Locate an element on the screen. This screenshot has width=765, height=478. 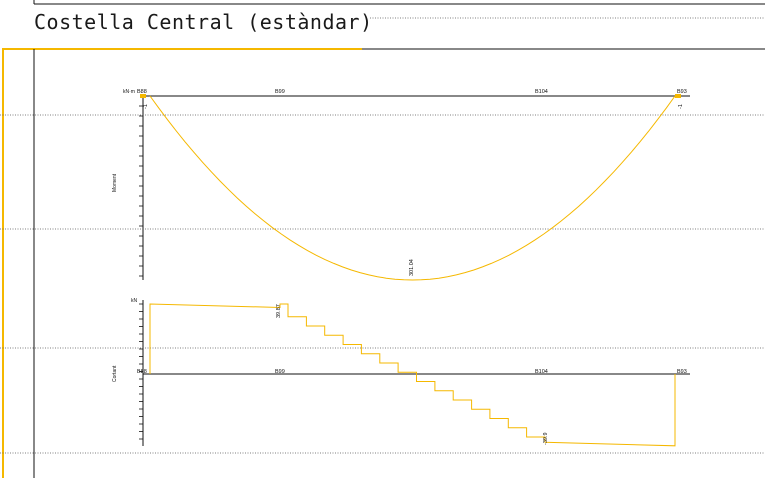
shear-unit-label: kN is located at coordinates (134, 301).